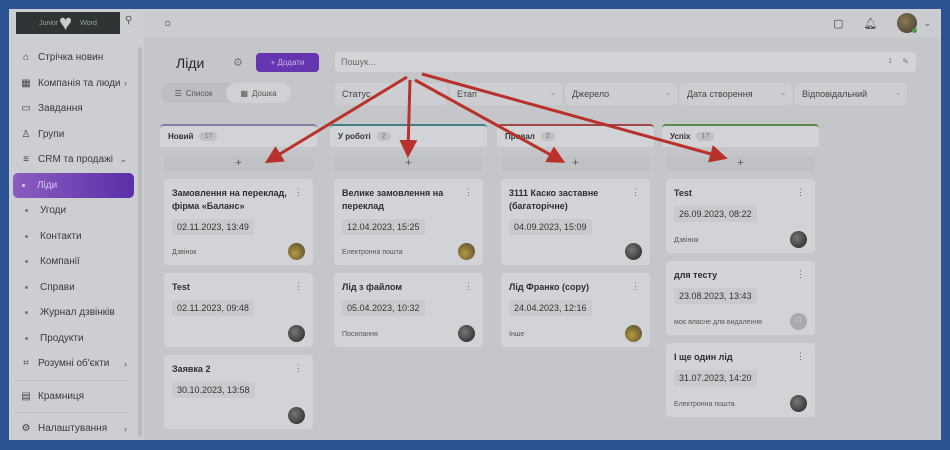 Image resolution: width=950 pixels, height=450 pixels. What do you see at coordinates (190, 63) in the screenshot?
I see `page-title: Ліди` at bounding box center [190, 63].